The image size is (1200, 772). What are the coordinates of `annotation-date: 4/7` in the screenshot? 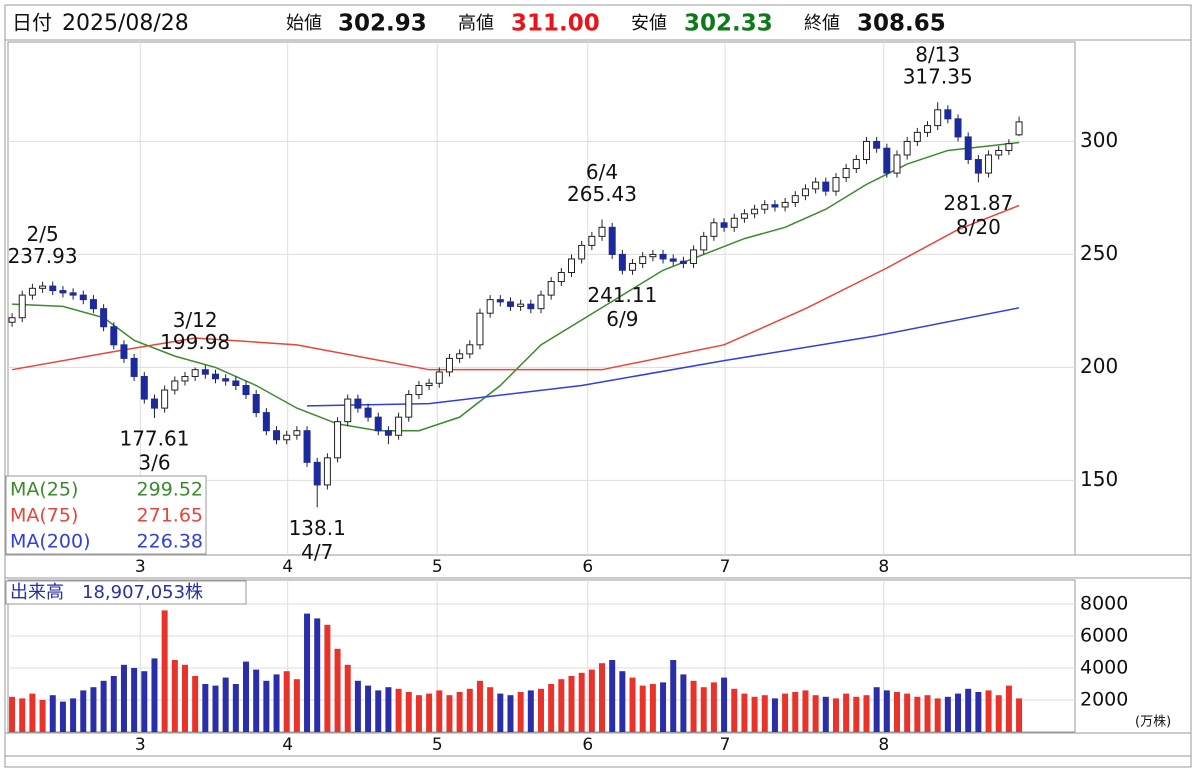 It's located at (317, 552).